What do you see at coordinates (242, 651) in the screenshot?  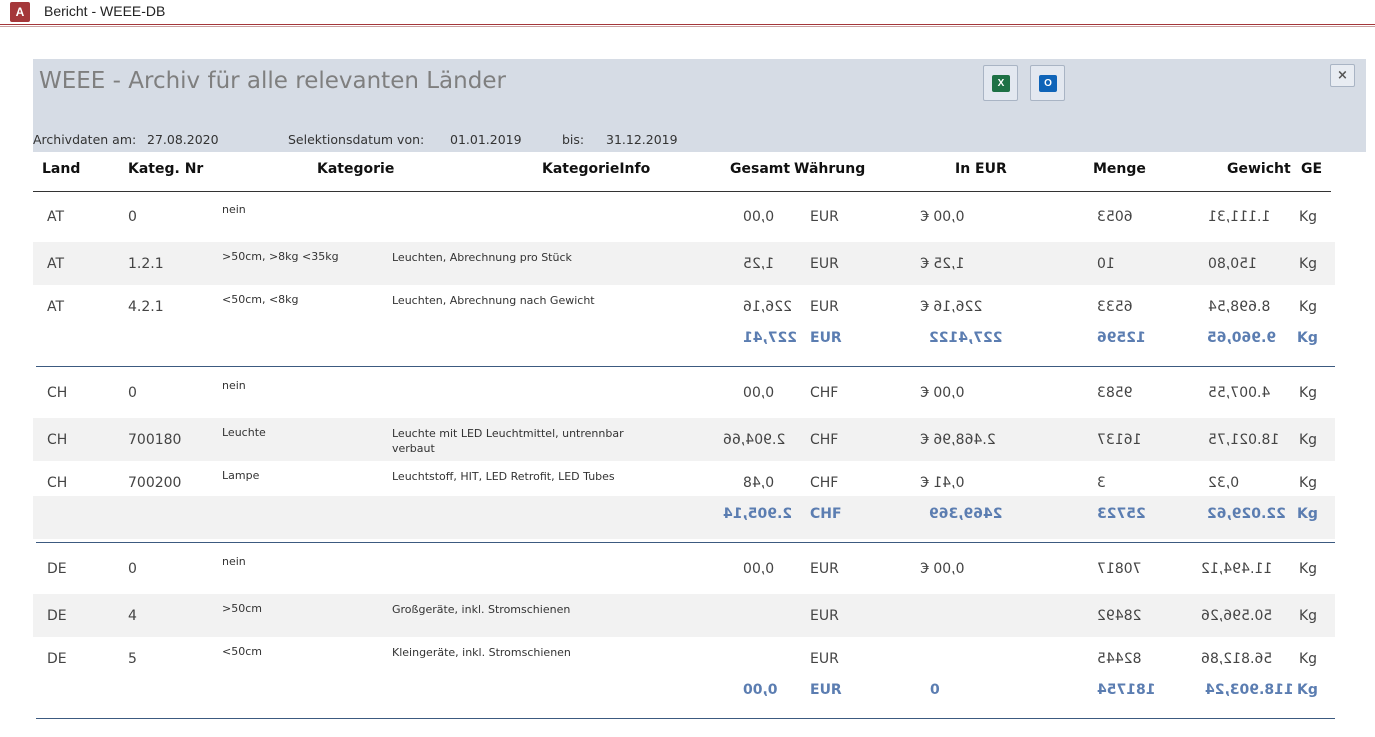 I see `cell-kategorie: <50cm` at bounding box center [242, 651].